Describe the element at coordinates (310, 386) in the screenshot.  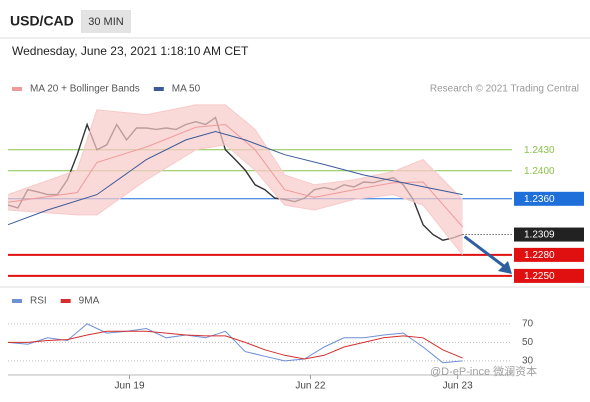
I see `x-tick-label: Jun 22` at that location.